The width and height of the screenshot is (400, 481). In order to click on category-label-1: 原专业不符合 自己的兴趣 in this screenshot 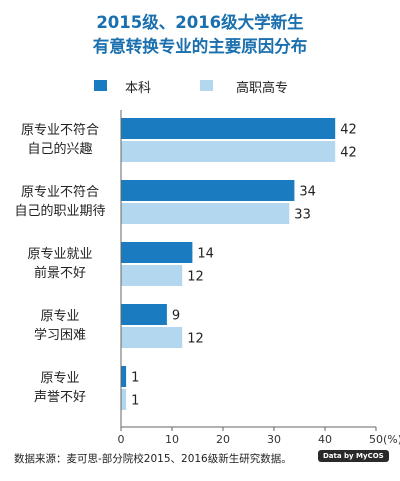, I will do `click(59, 140)`.